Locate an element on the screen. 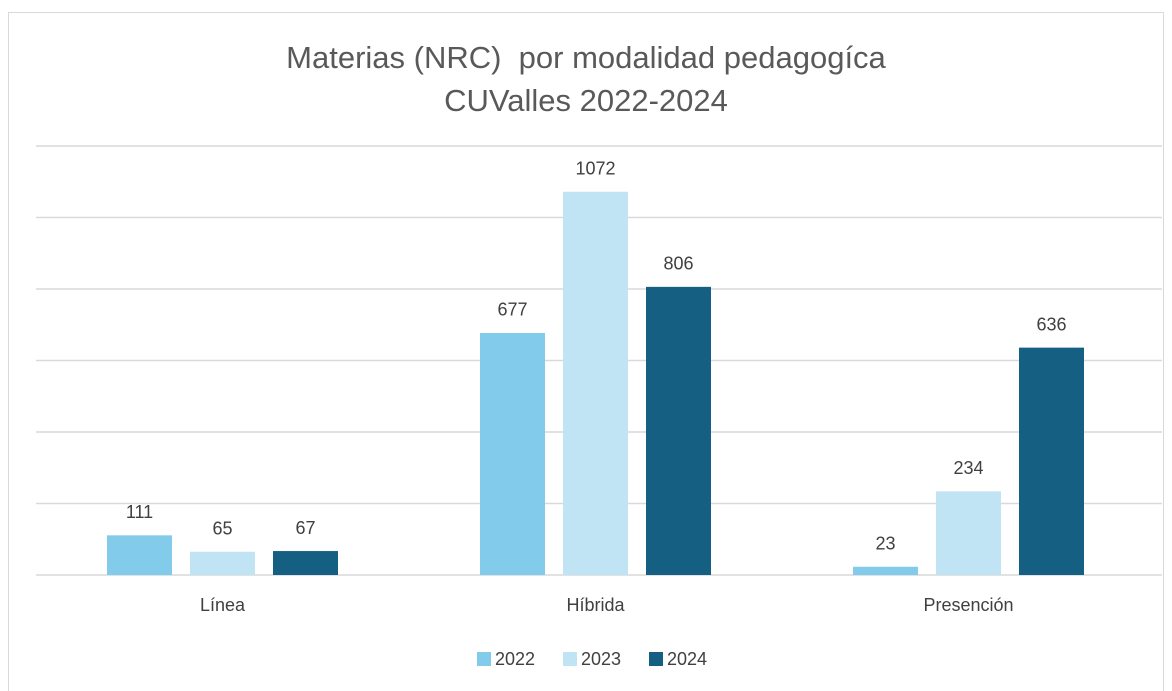 The image size is (1172, 691). legend-label: 2023 is located at coordinates (601, 659).